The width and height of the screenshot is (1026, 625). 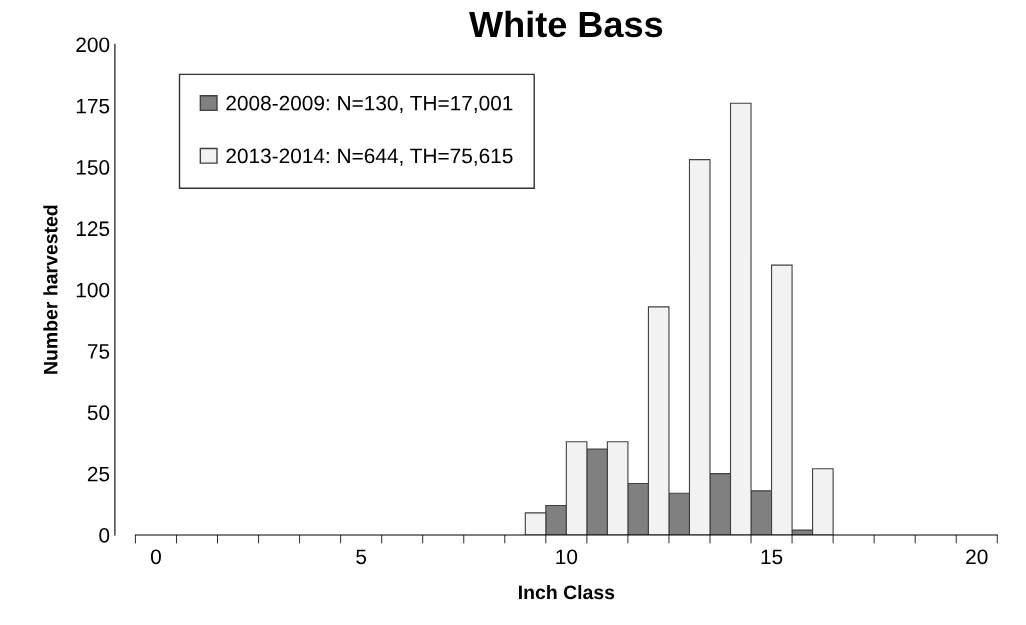 I want to click on legend-label: 2013-2014: N=644, TH=75,615, so click(x=369, y=157).